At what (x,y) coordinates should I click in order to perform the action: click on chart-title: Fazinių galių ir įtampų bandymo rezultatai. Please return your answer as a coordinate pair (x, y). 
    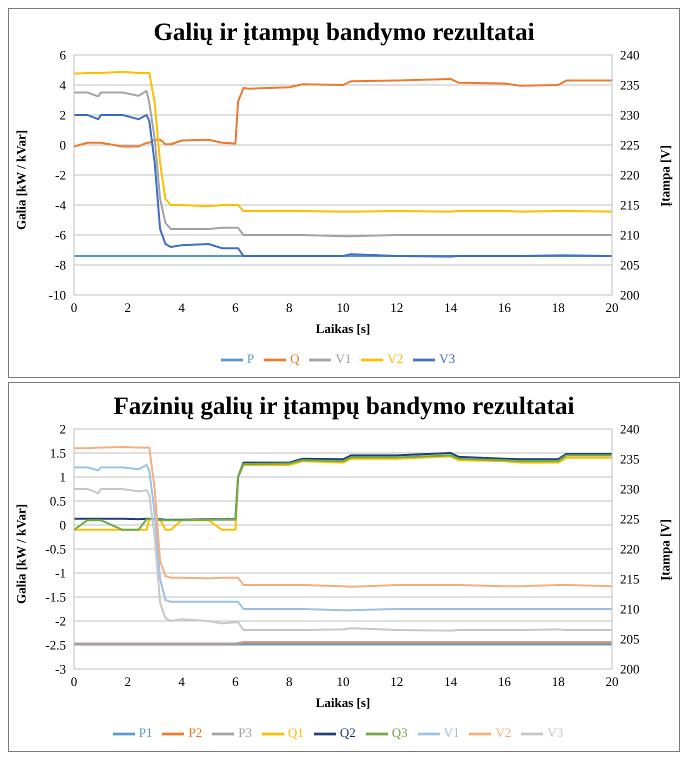
    Looking at the image, I should click on (344, 406).